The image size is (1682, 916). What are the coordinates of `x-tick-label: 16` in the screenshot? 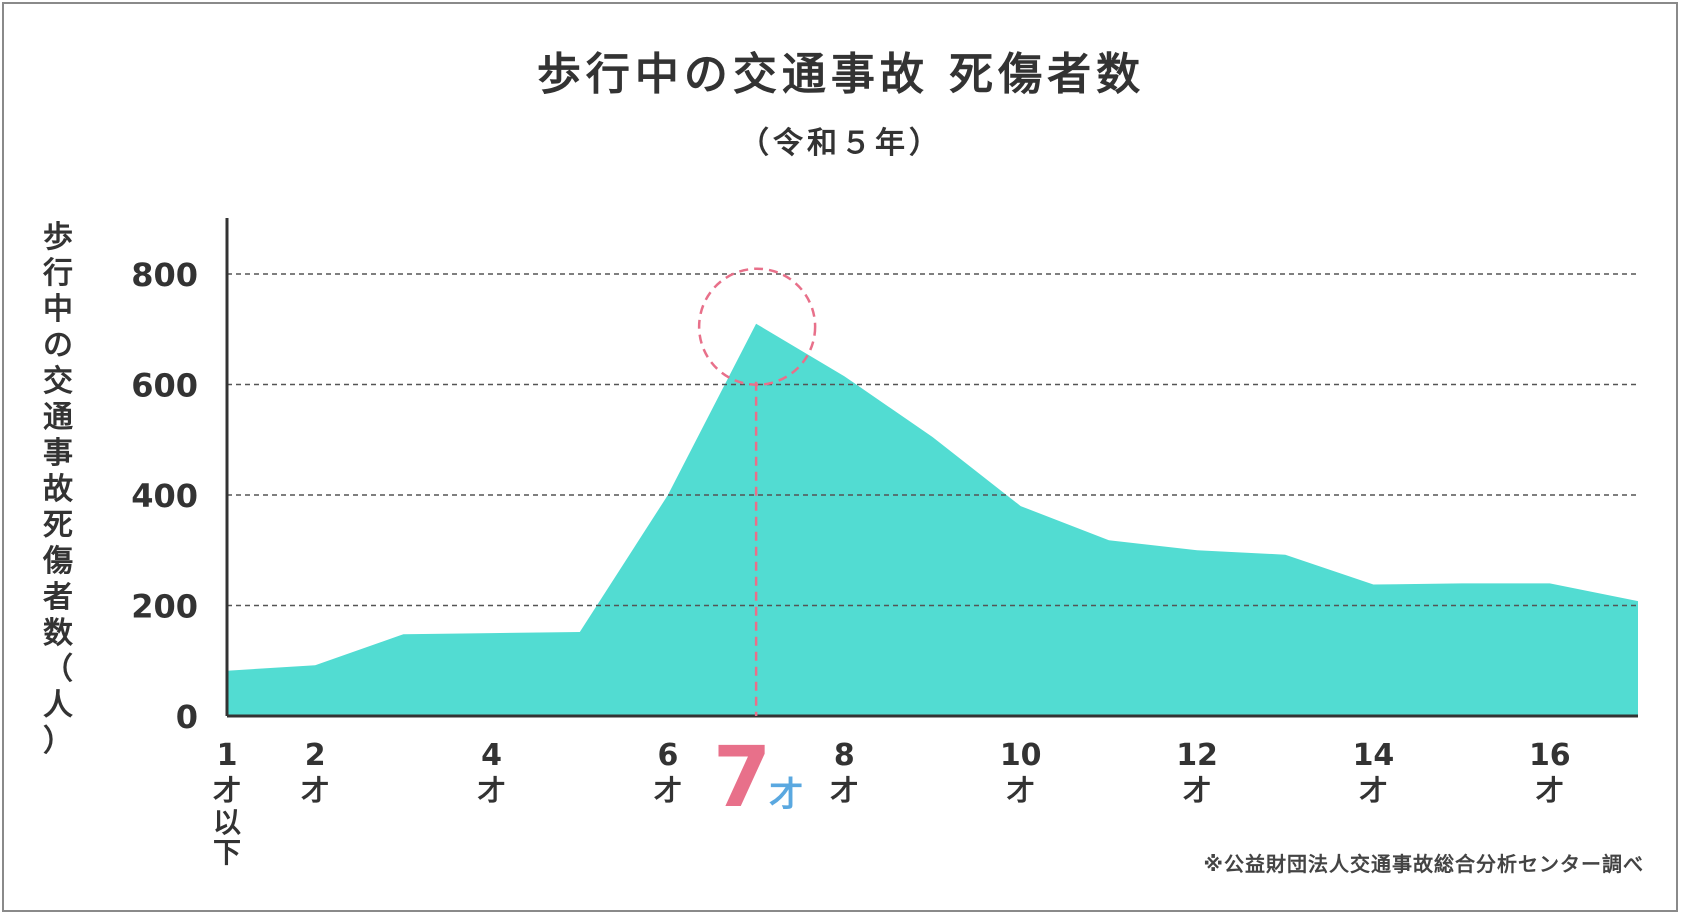 It's located at (1550, 755).